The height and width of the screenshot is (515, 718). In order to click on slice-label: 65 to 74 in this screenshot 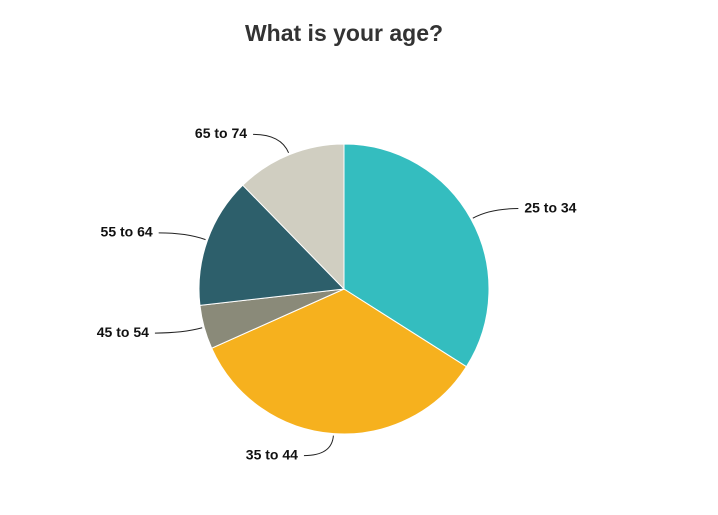, I will do `click(221, 133)`.